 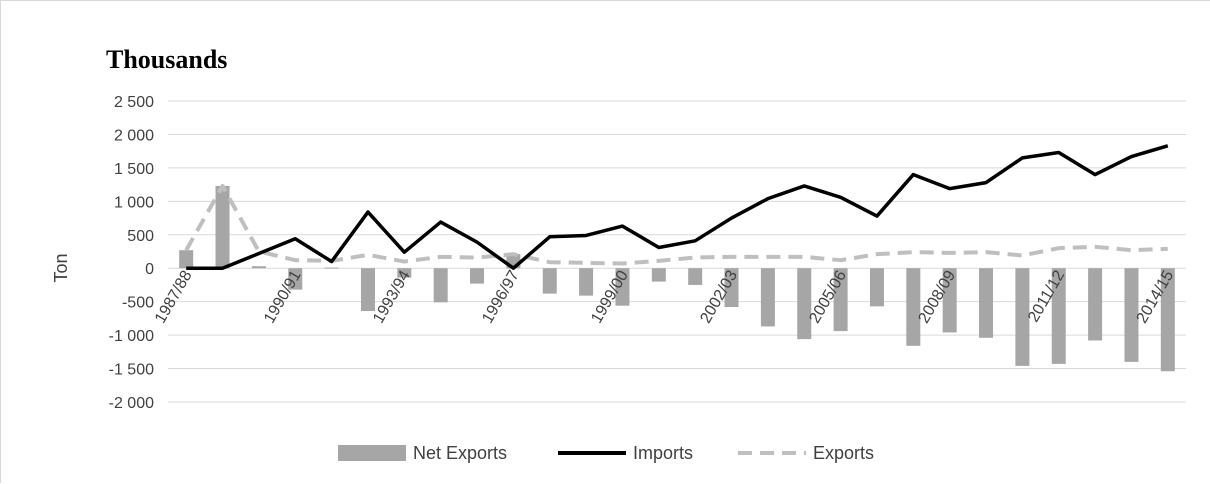 I want to click on y-tick-label: 0, so click(x=149, y=269).